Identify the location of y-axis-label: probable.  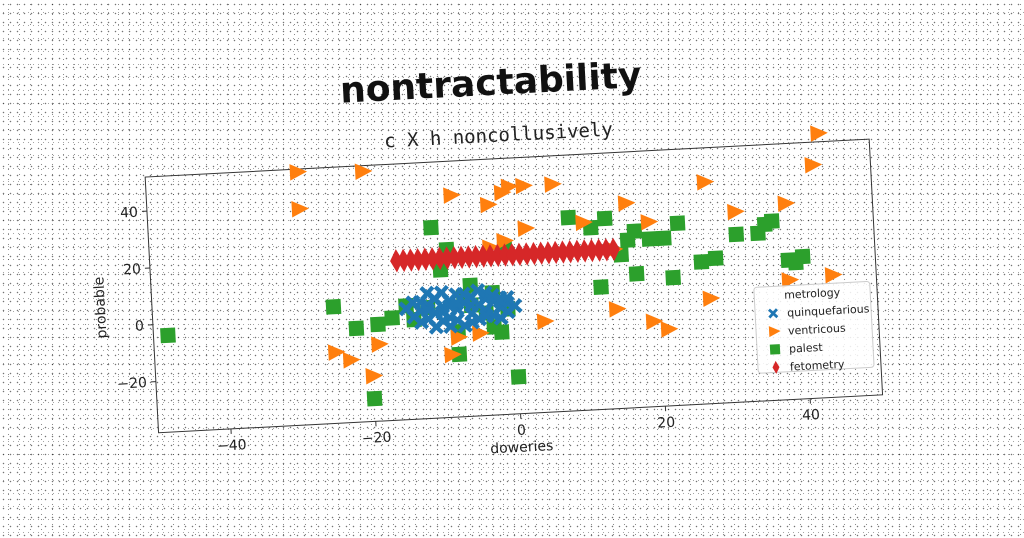
(100, 307).